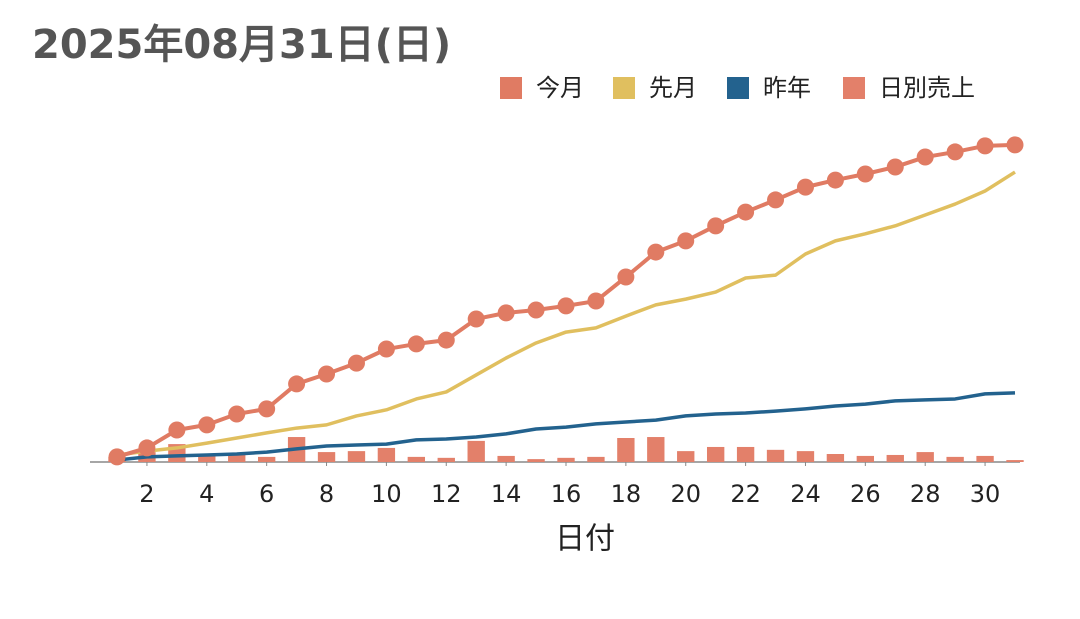 This screenshot has width=1080, height=619. I want to click on legend-label: 今月, so click(560, 88).